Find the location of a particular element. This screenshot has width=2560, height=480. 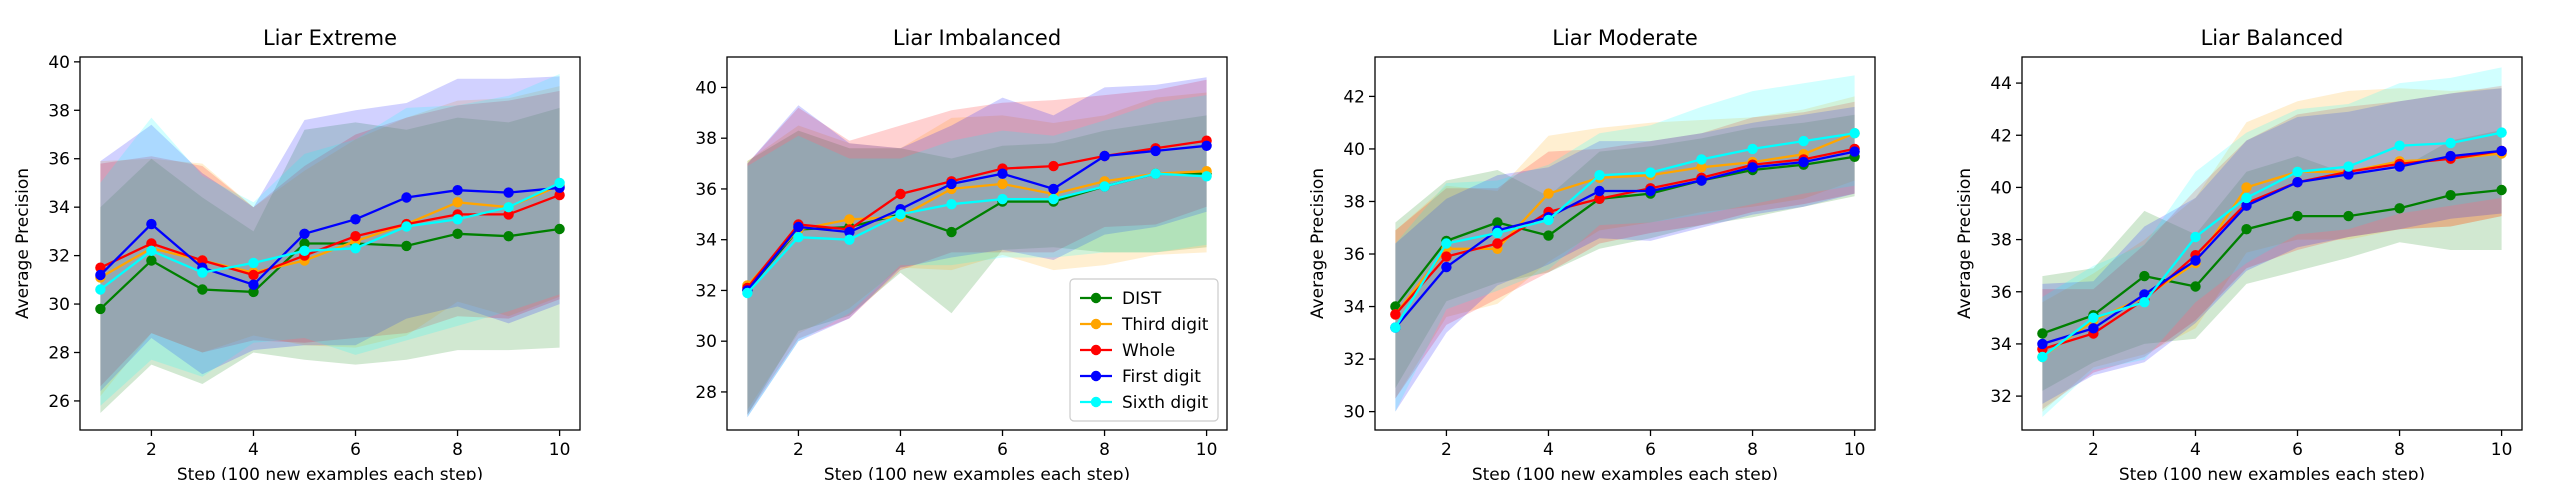

chart-title: Liar Moderate is located at coordinates (1625, 38).